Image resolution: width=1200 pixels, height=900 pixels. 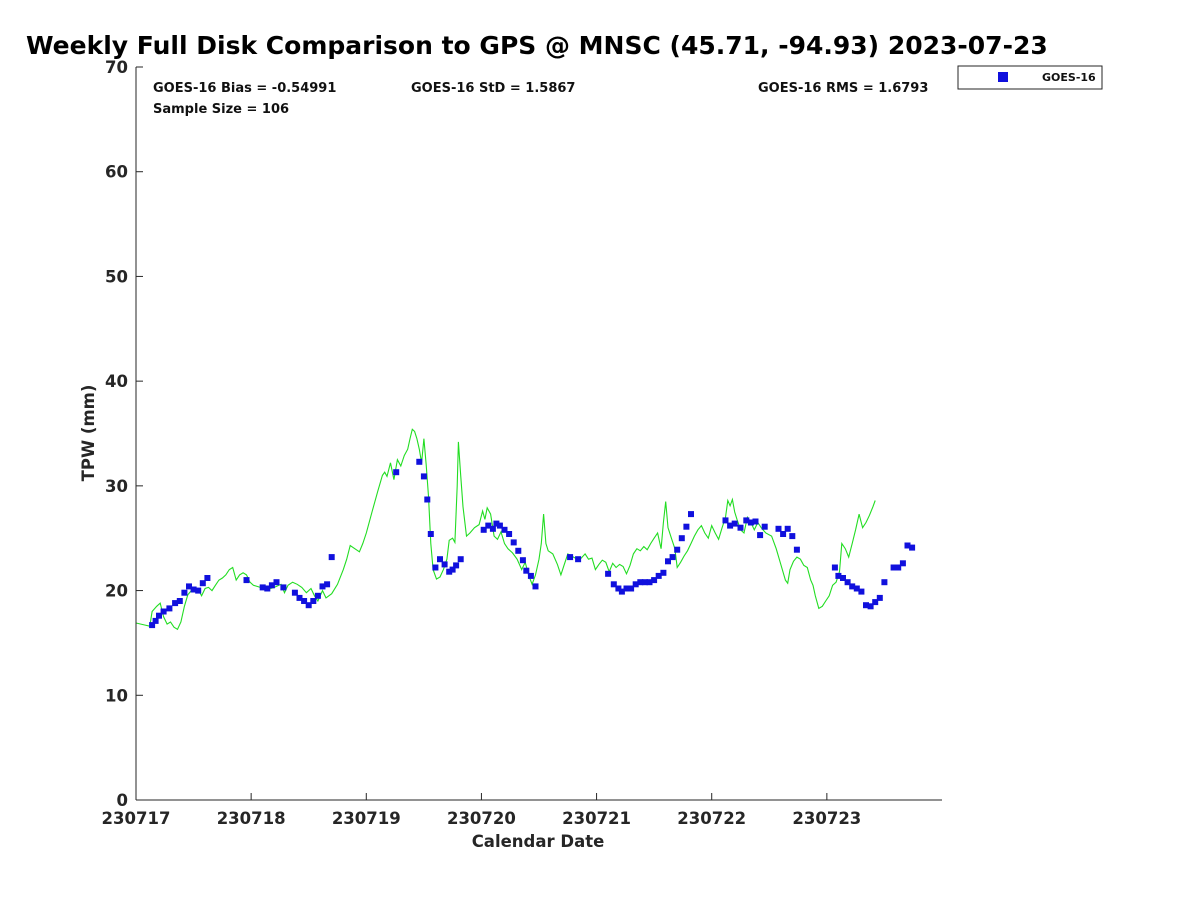 I want to click on x-tick-label: 230717, so click(x=136, y=818).